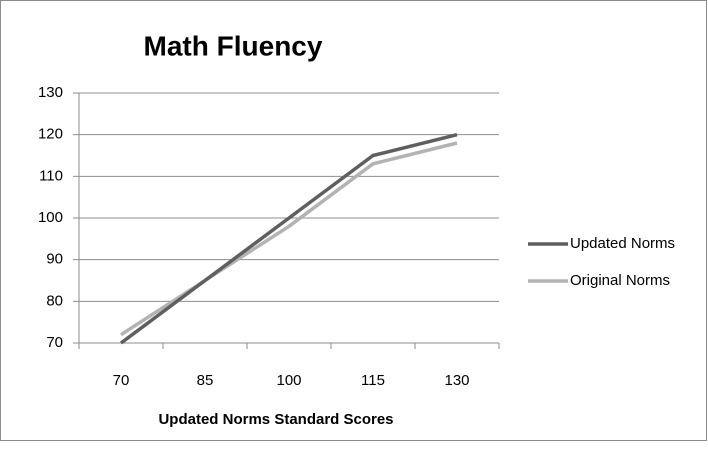  What do you see at coordinates (121, 380) in the screenshot?
I see `x-tick-label: 70` at bounding box center [121, 380].